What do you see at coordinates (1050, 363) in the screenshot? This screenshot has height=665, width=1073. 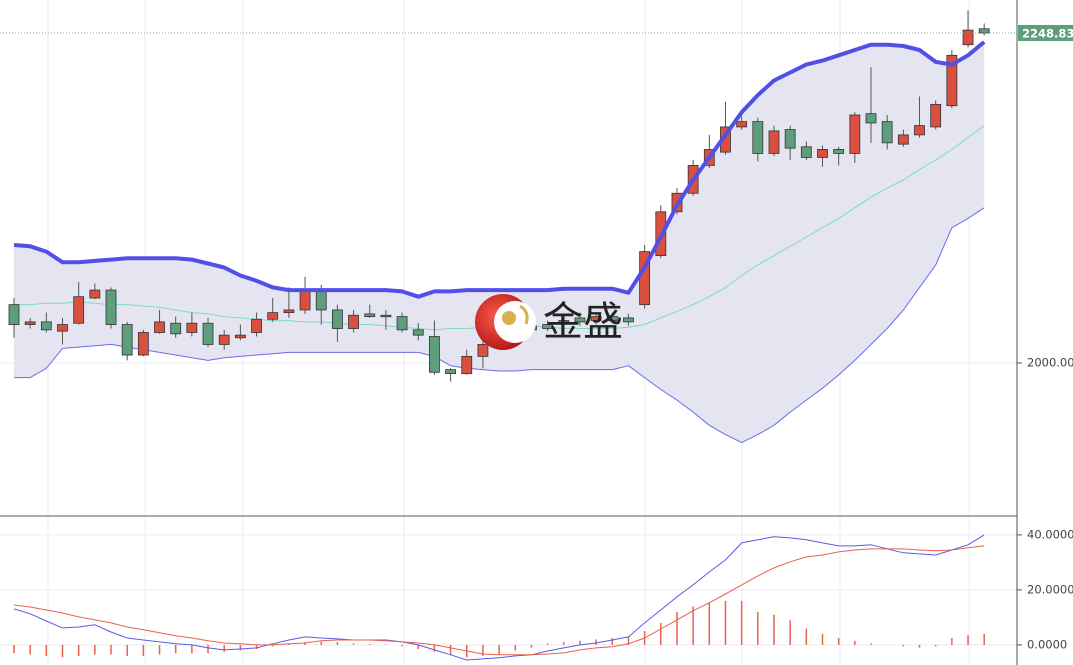 I see `y-tick-label: 2000.00` at bounding box center [1050, 363].